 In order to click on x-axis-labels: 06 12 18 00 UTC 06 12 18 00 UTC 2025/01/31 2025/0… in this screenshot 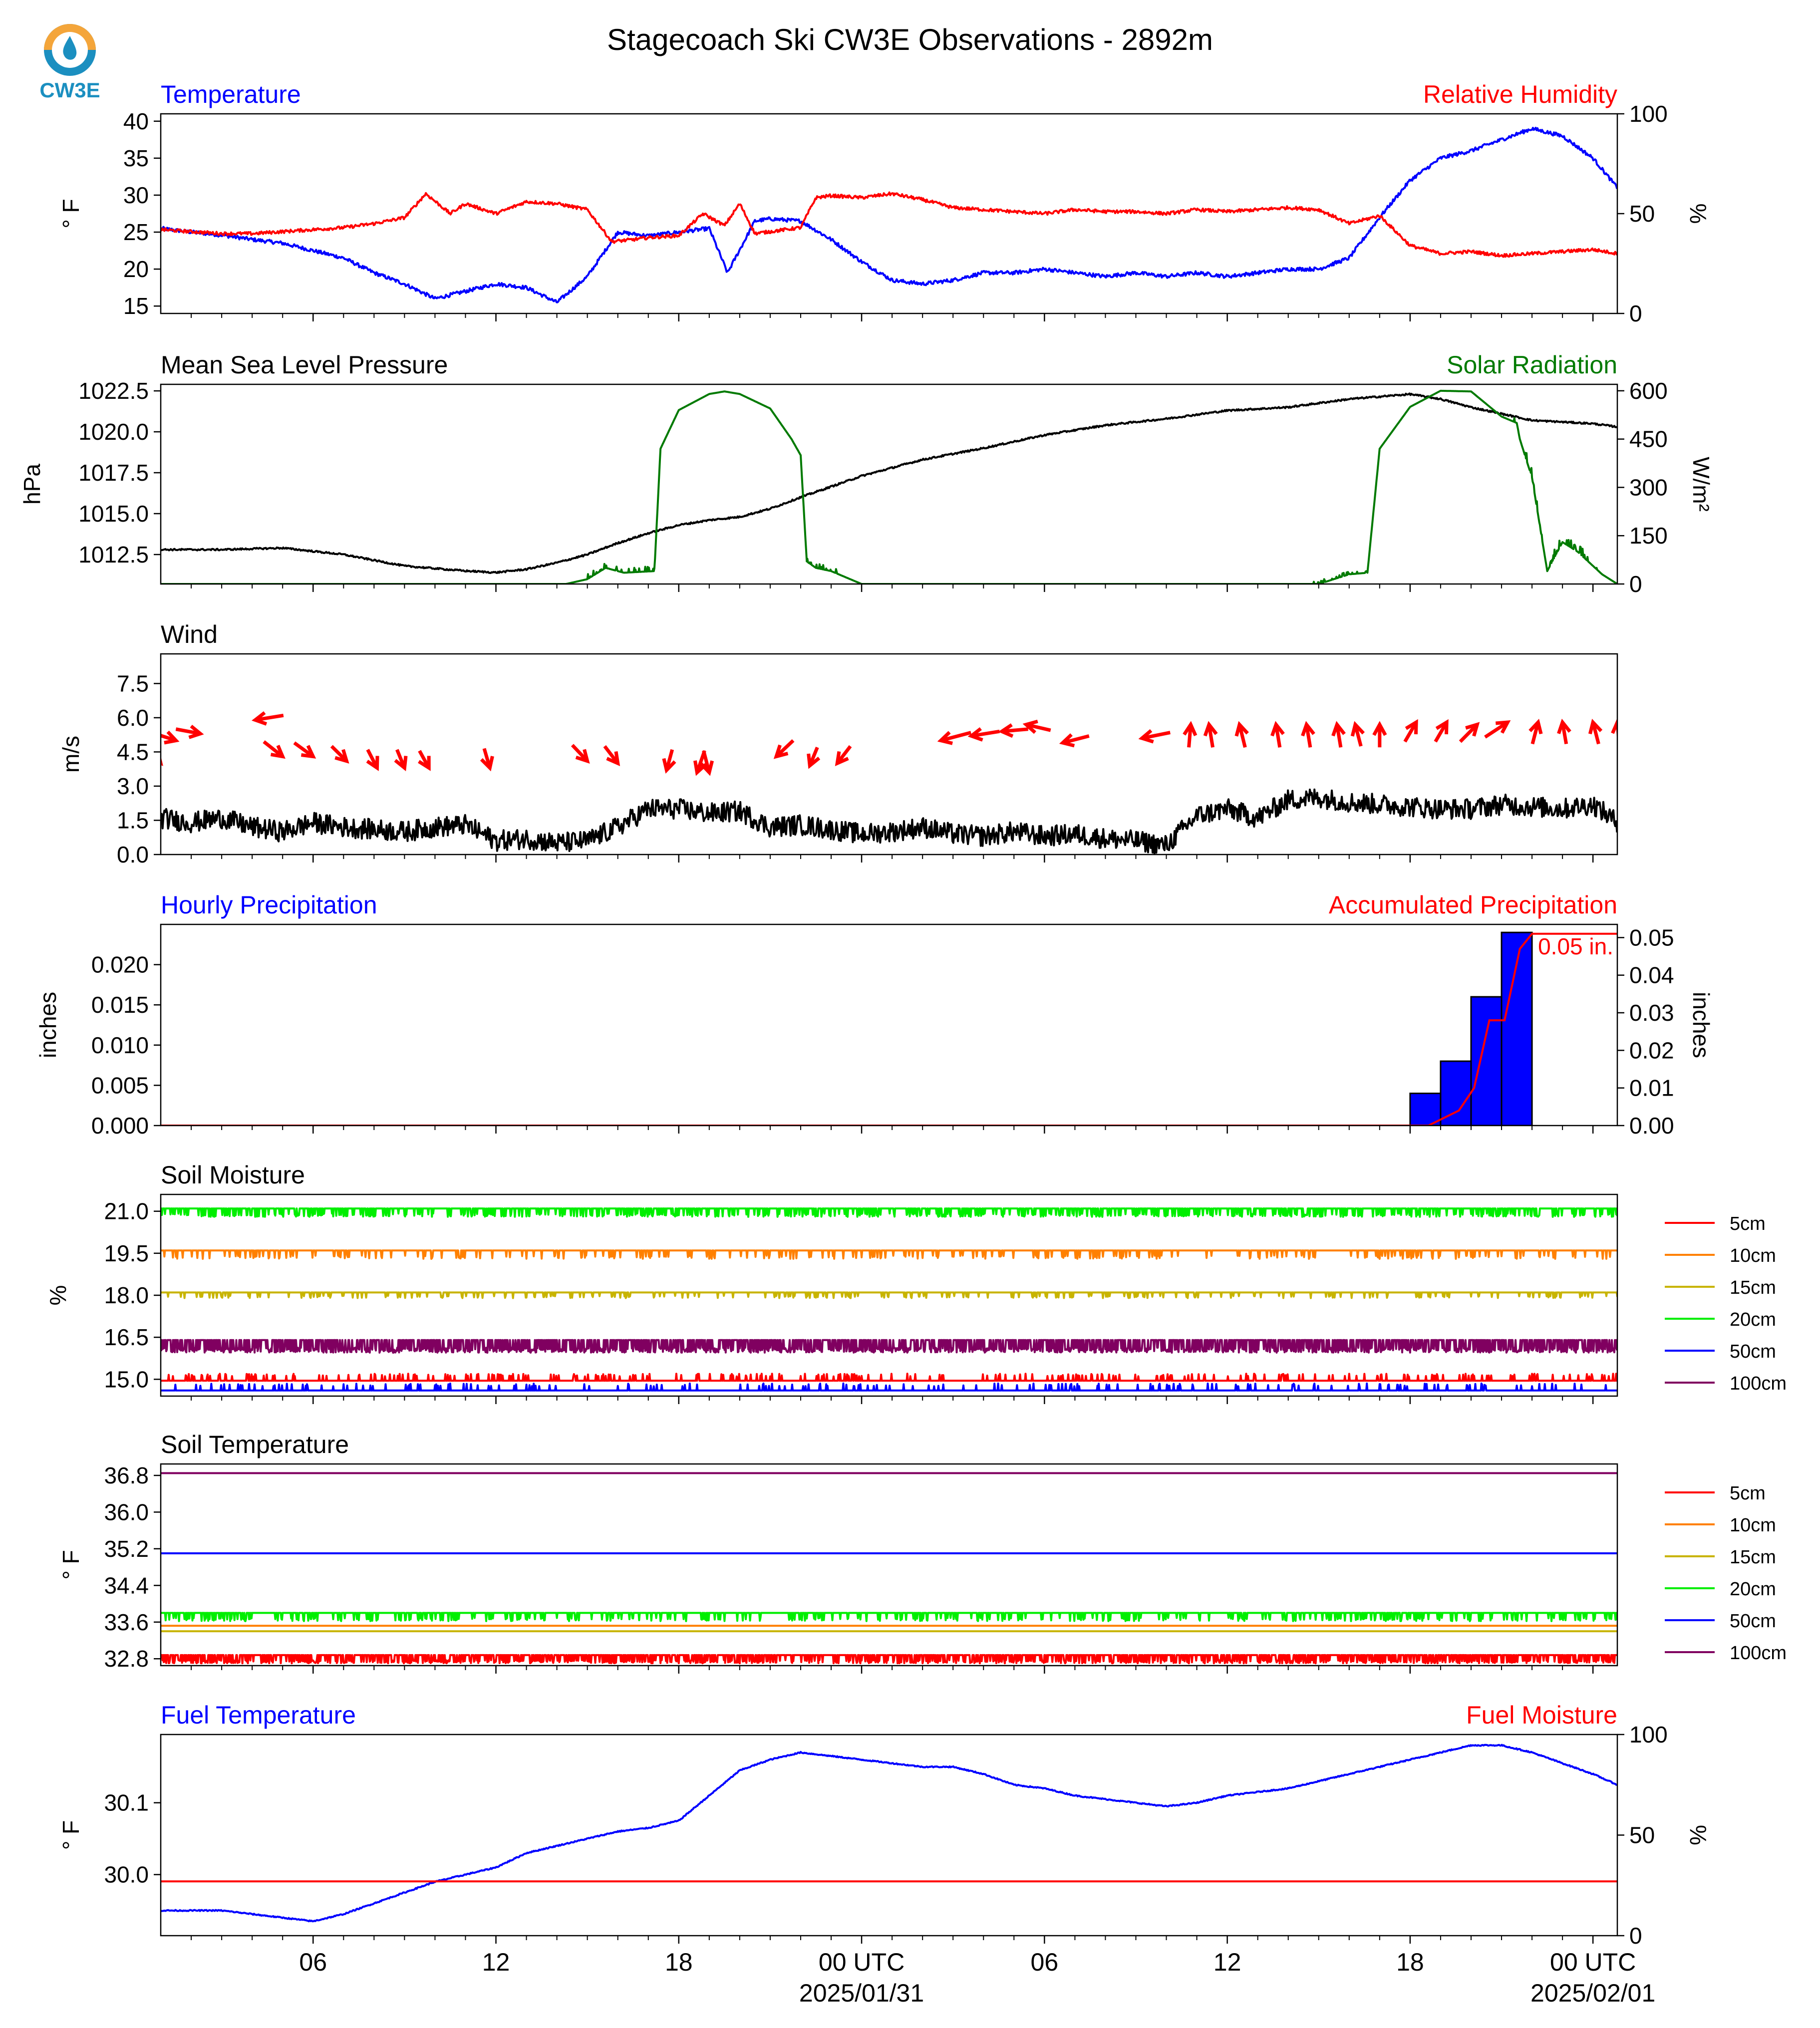, I will do `click(977, 1977)`.